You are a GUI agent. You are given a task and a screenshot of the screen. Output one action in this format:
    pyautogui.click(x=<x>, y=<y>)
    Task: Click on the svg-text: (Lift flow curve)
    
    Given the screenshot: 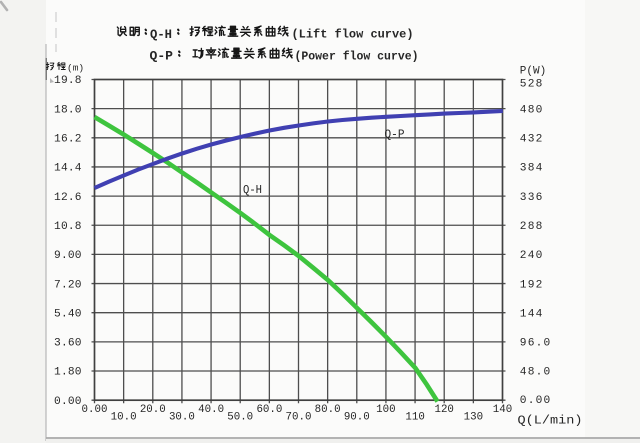 What is the action you would take?
    pyautogui.click(x=353, y=35)
    